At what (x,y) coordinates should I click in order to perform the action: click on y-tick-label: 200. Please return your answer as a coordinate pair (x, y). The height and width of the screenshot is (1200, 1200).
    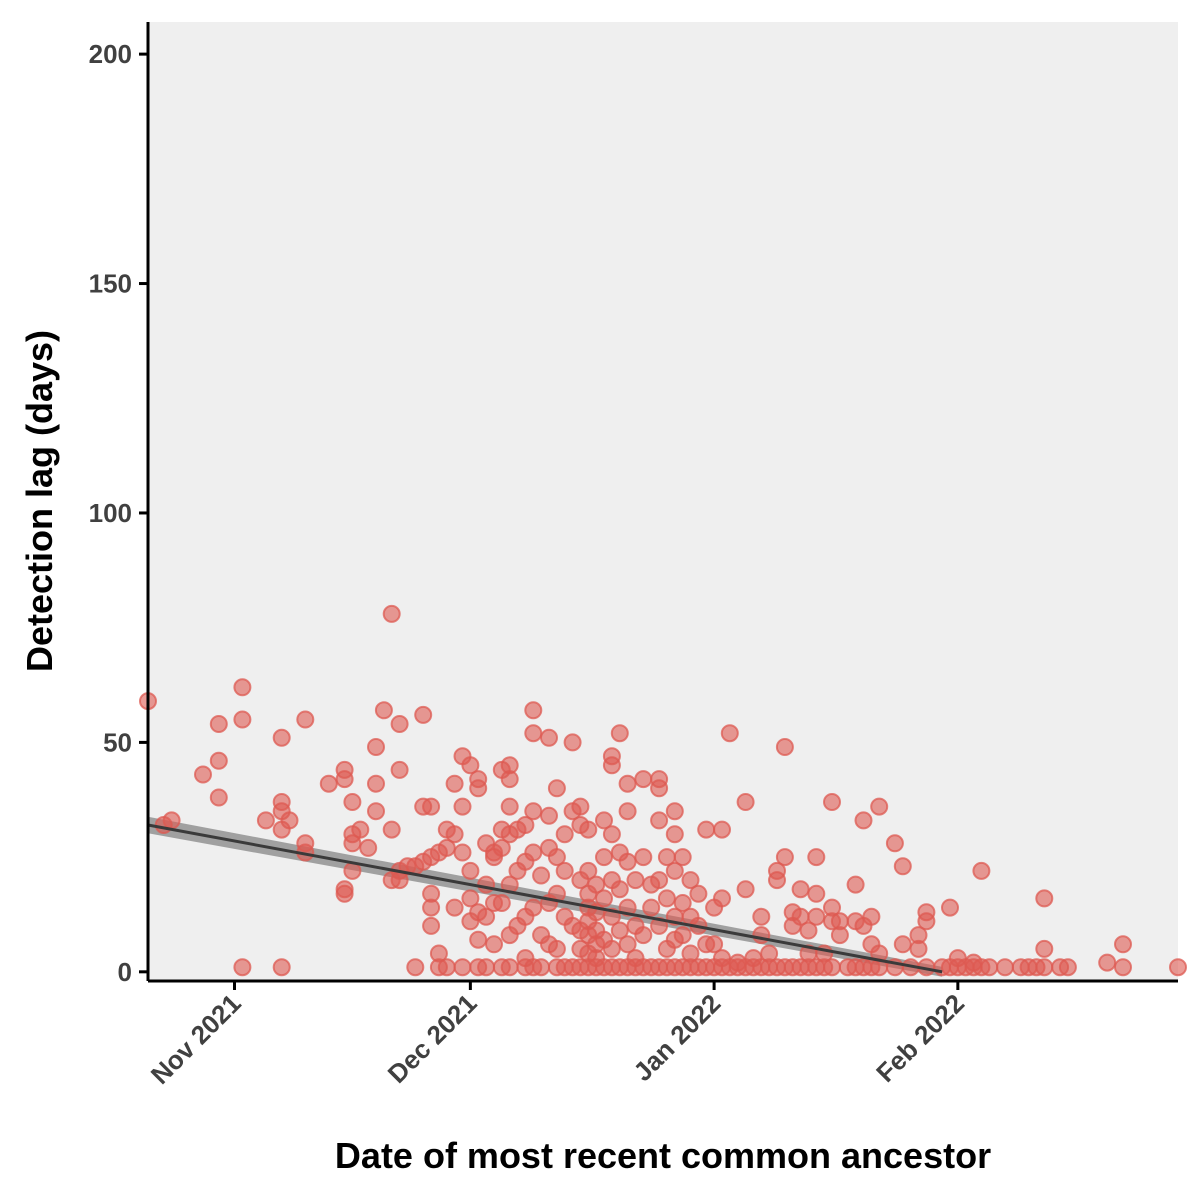
    Looking at the image, I should click on (110, 54).